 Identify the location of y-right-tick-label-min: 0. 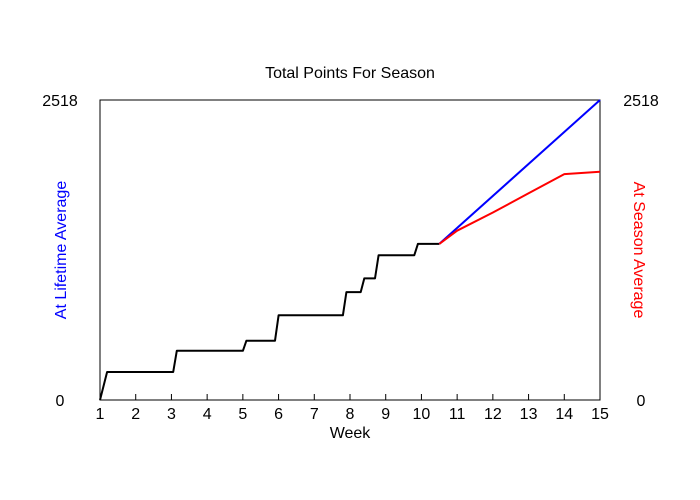
(641, 401).